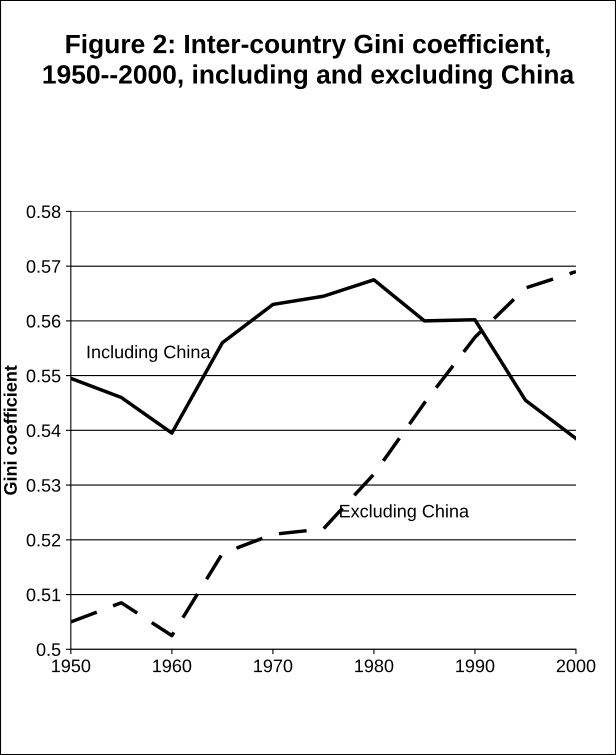 The image size is (616, 755). Describe the element at coordinates (10, 430) in the screenshot. I see `y-axis-title: Gini coefficient` at that location.